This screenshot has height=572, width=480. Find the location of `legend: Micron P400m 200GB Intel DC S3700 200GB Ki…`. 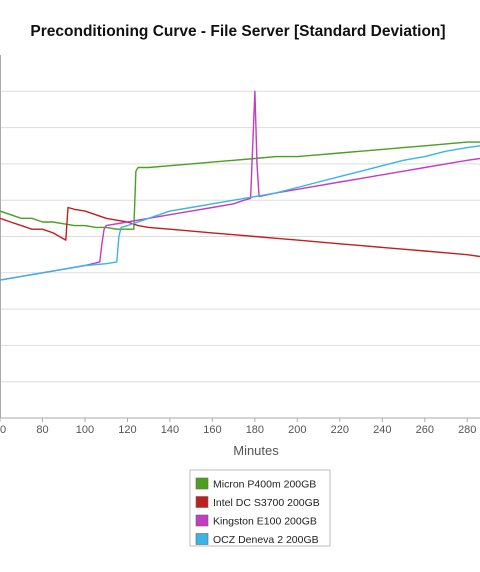

legend: Micron P400m 200GB Intel DC S3700 200GB Ki… is located at coordinates (260, 508).